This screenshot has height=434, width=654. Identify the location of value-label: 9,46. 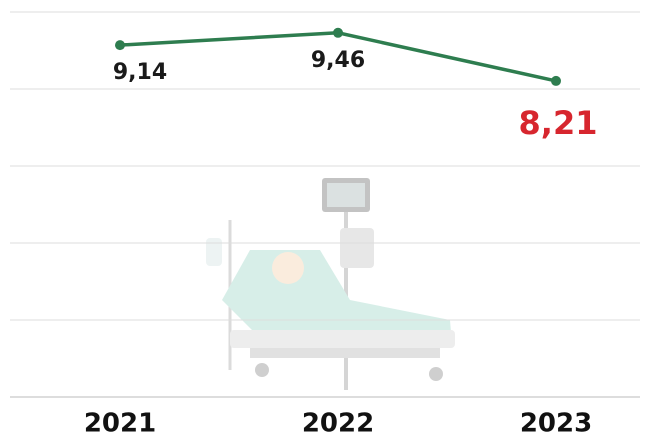
(338, 60).